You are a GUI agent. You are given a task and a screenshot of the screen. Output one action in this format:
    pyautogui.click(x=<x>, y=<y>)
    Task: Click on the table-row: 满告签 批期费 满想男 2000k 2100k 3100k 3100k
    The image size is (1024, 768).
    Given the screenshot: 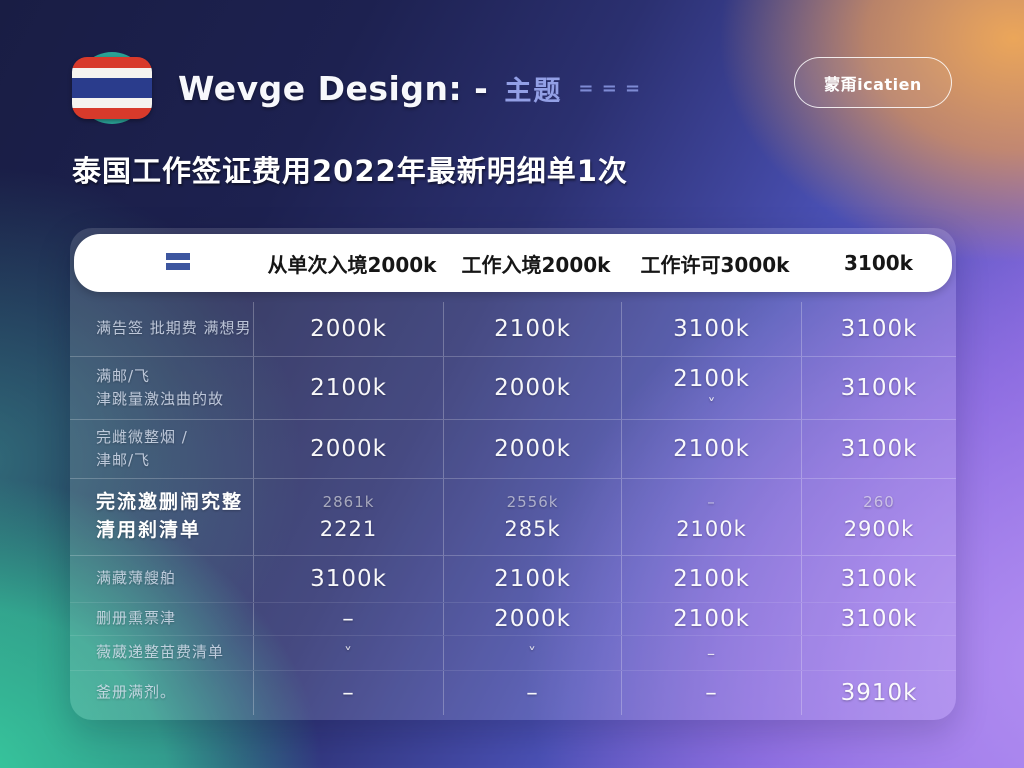 What is the action you would take?
    pyautogui.click(x=513, y=329)
    